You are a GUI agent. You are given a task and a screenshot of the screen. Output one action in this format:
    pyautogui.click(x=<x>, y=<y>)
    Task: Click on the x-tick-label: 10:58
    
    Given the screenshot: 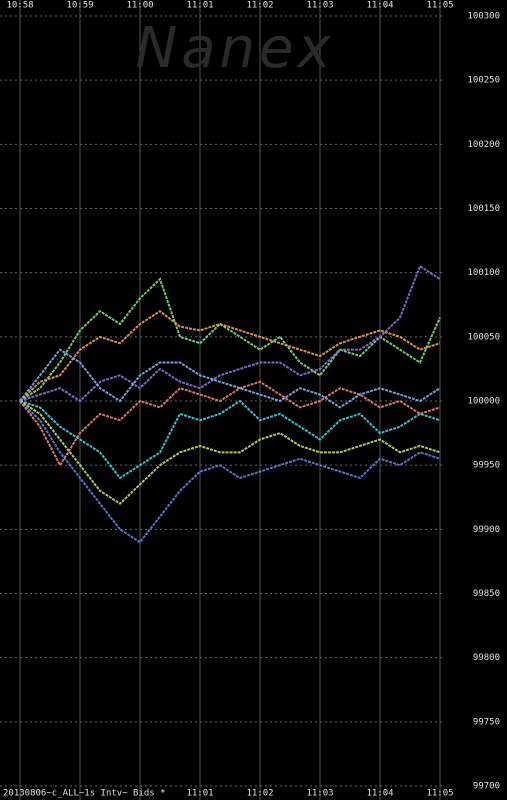 What is the action you would take?
    pyautogui.click(x=19, y=6)
    